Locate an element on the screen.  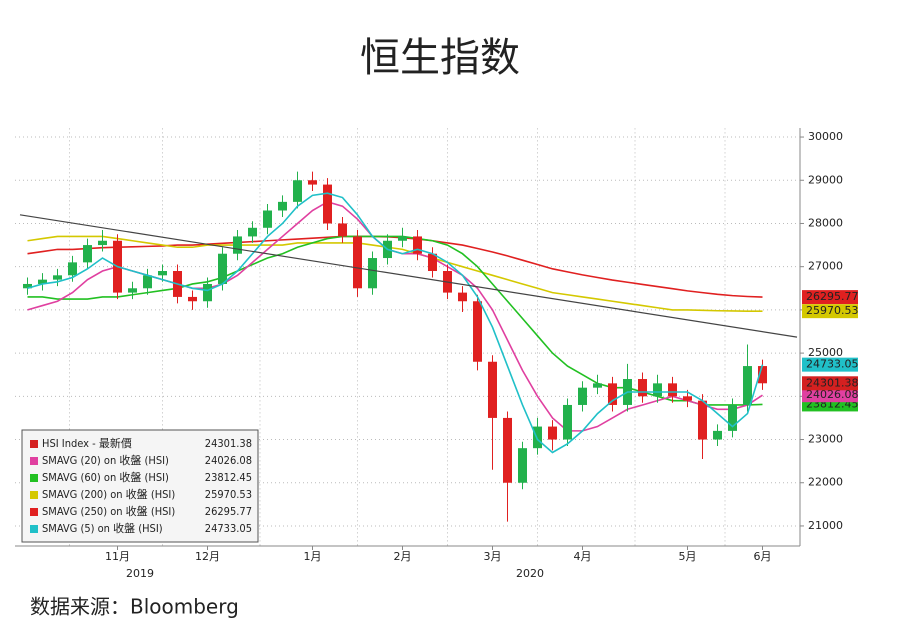
last-value-label: 24733.05 is located at coordinates (832, 364).